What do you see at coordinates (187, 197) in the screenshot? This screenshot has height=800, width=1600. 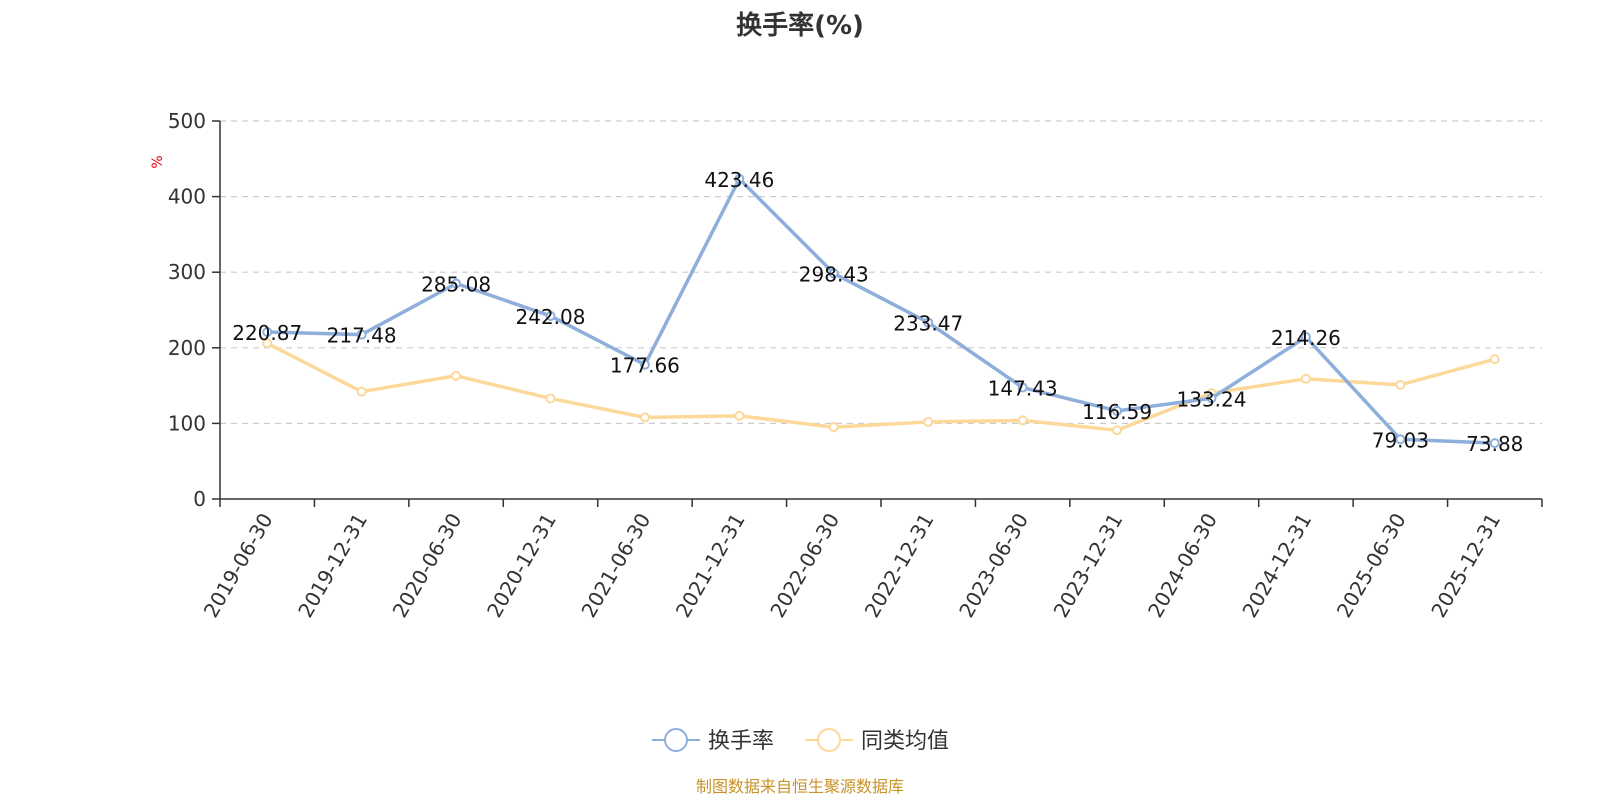 I see `y-tick-label: 400` at bounding box center [187, 197].